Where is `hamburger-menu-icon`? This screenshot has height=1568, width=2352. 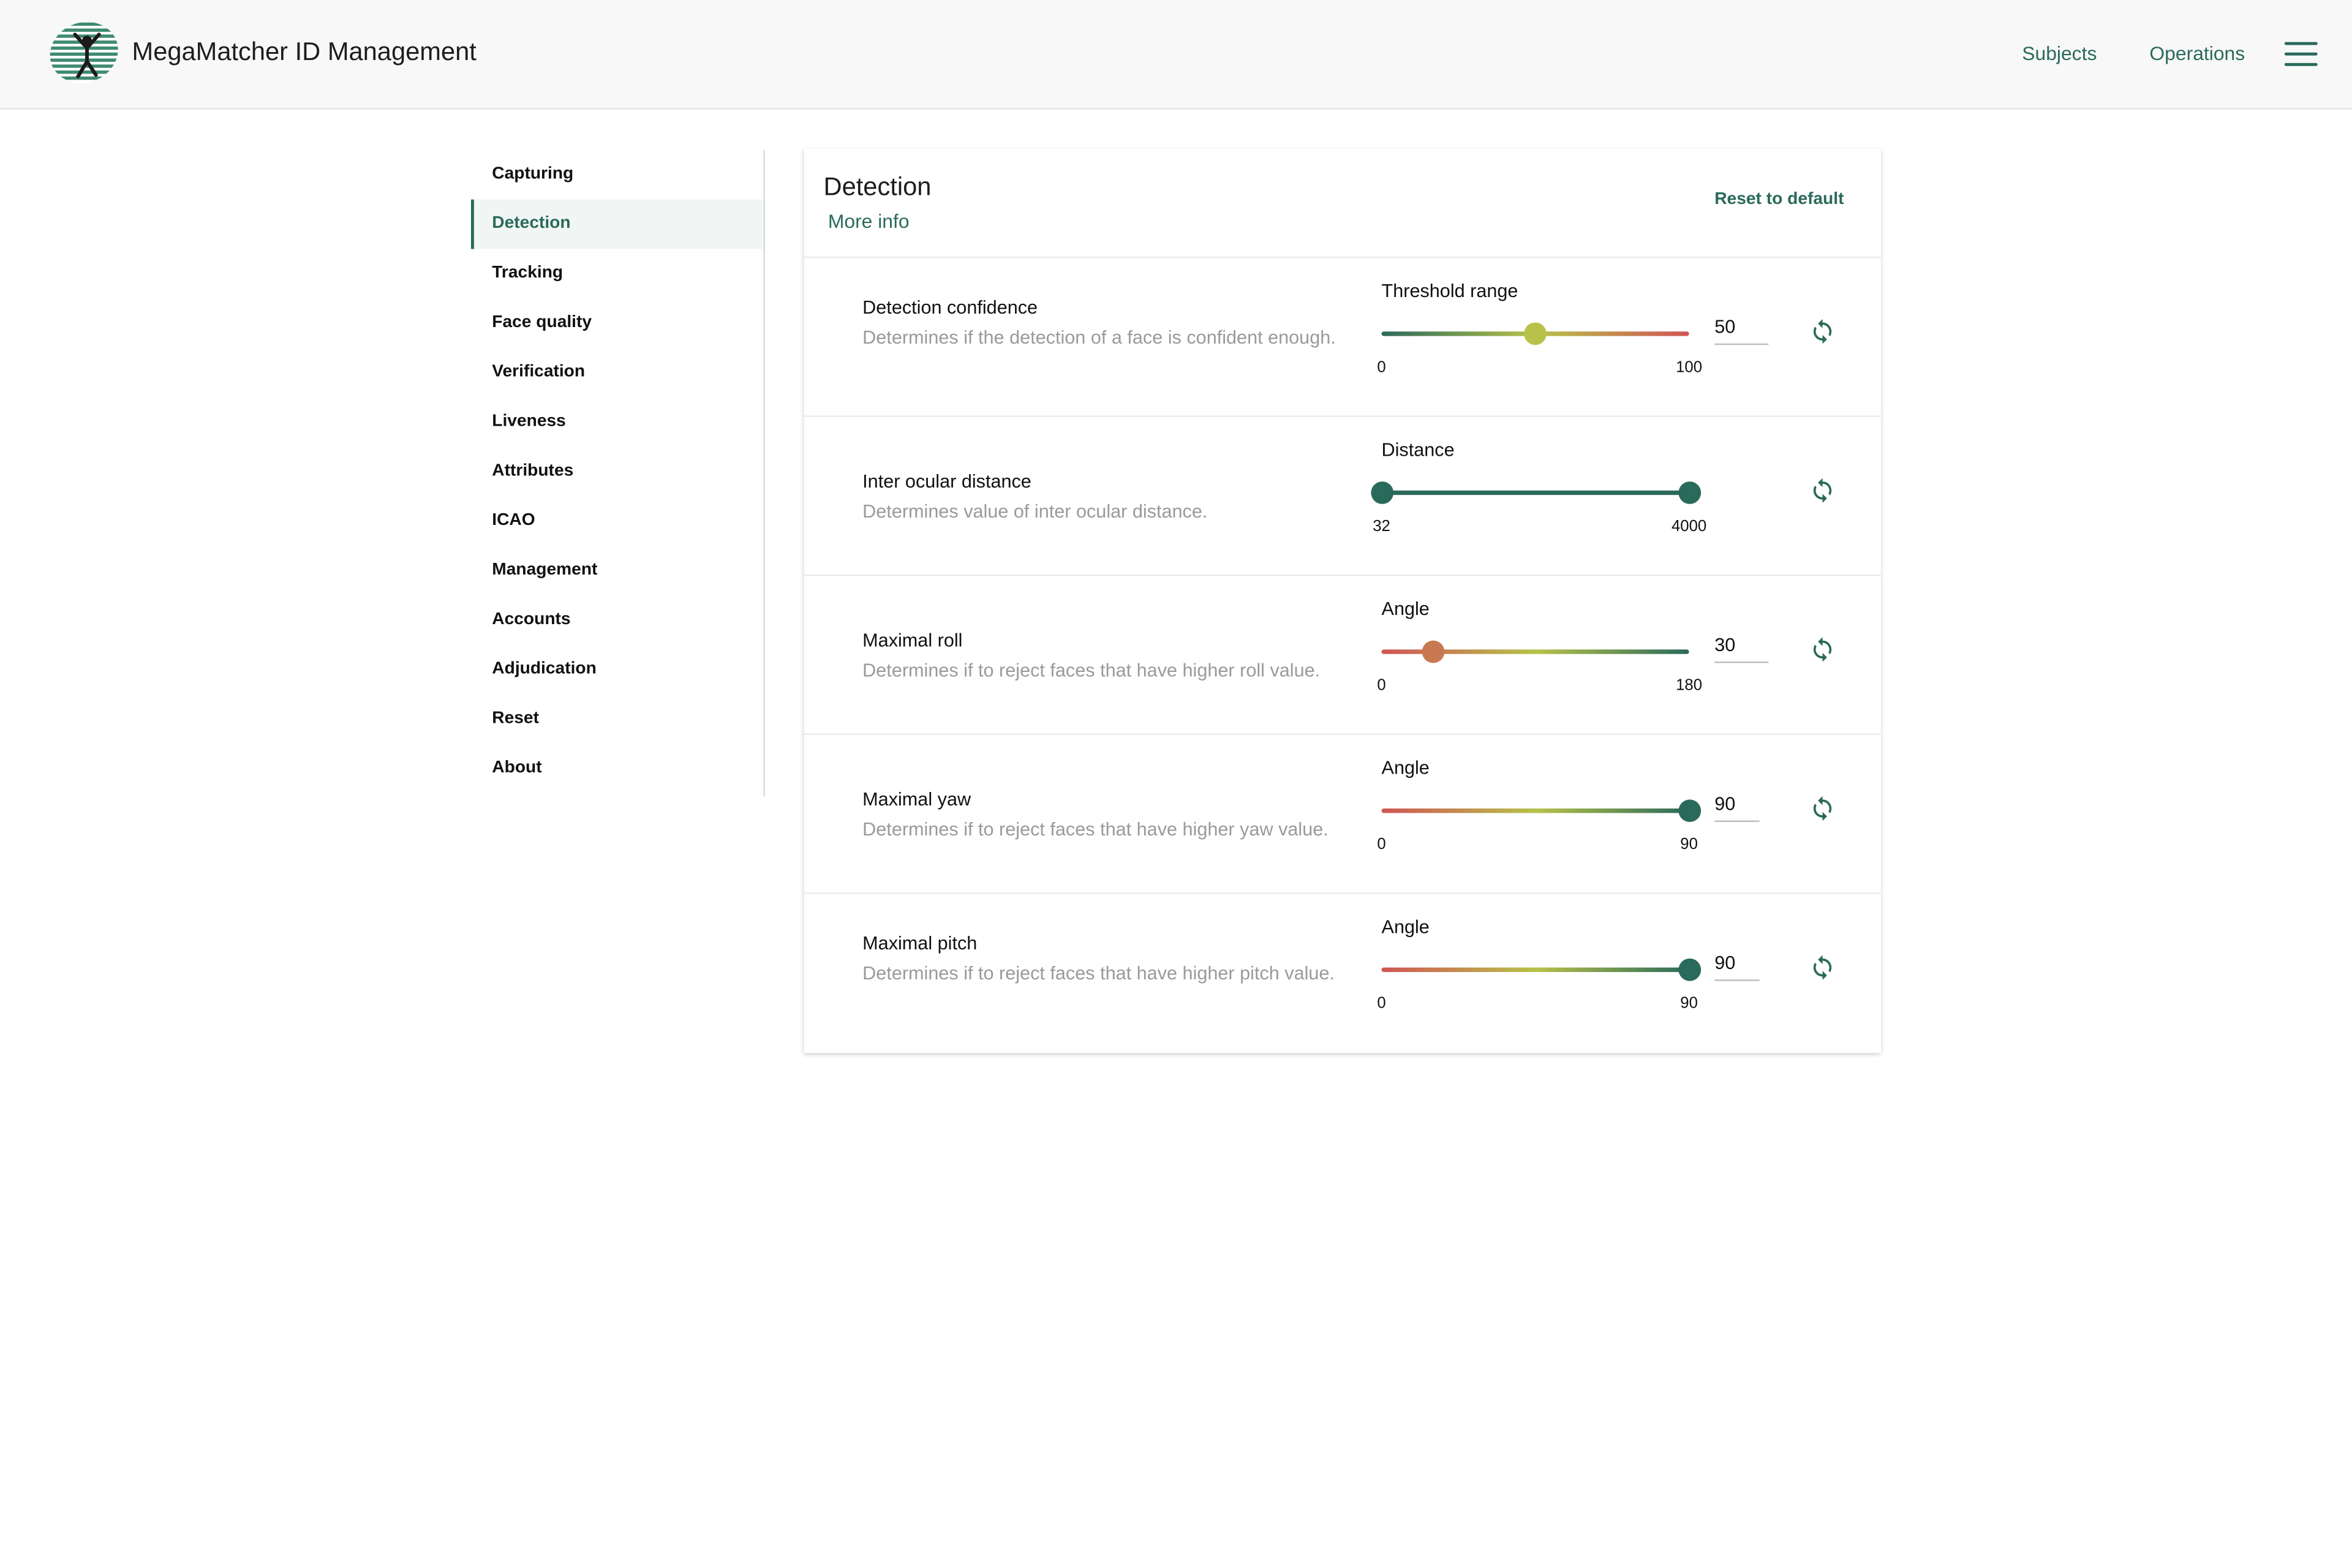
hamburger-menu-icon is located at coordinates (2301, 54).